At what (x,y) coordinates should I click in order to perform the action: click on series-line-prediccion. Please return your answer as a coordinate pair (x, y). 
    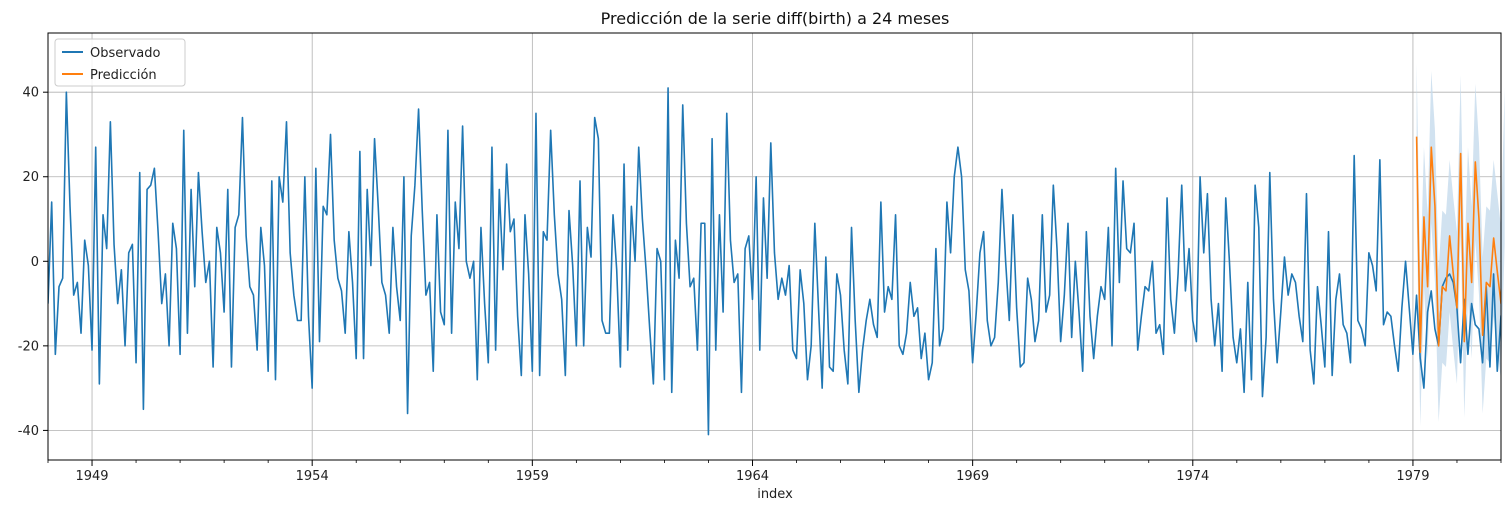
    Looking at the image, I should click on (1458, 244).